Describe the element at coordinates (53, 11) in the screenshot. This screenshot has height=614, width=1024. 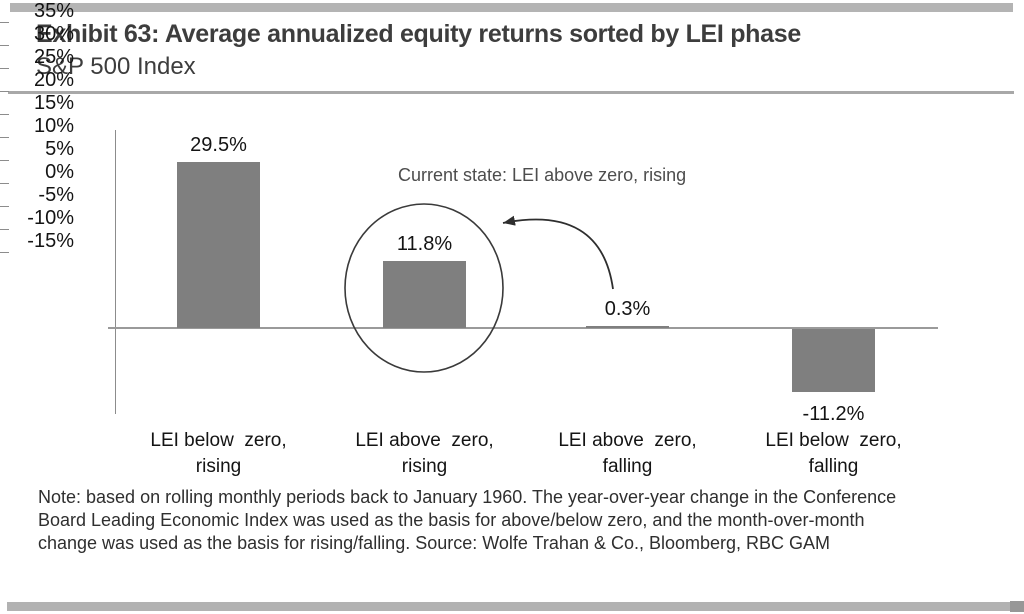
I see `y-tick-label: 35%` at that location.